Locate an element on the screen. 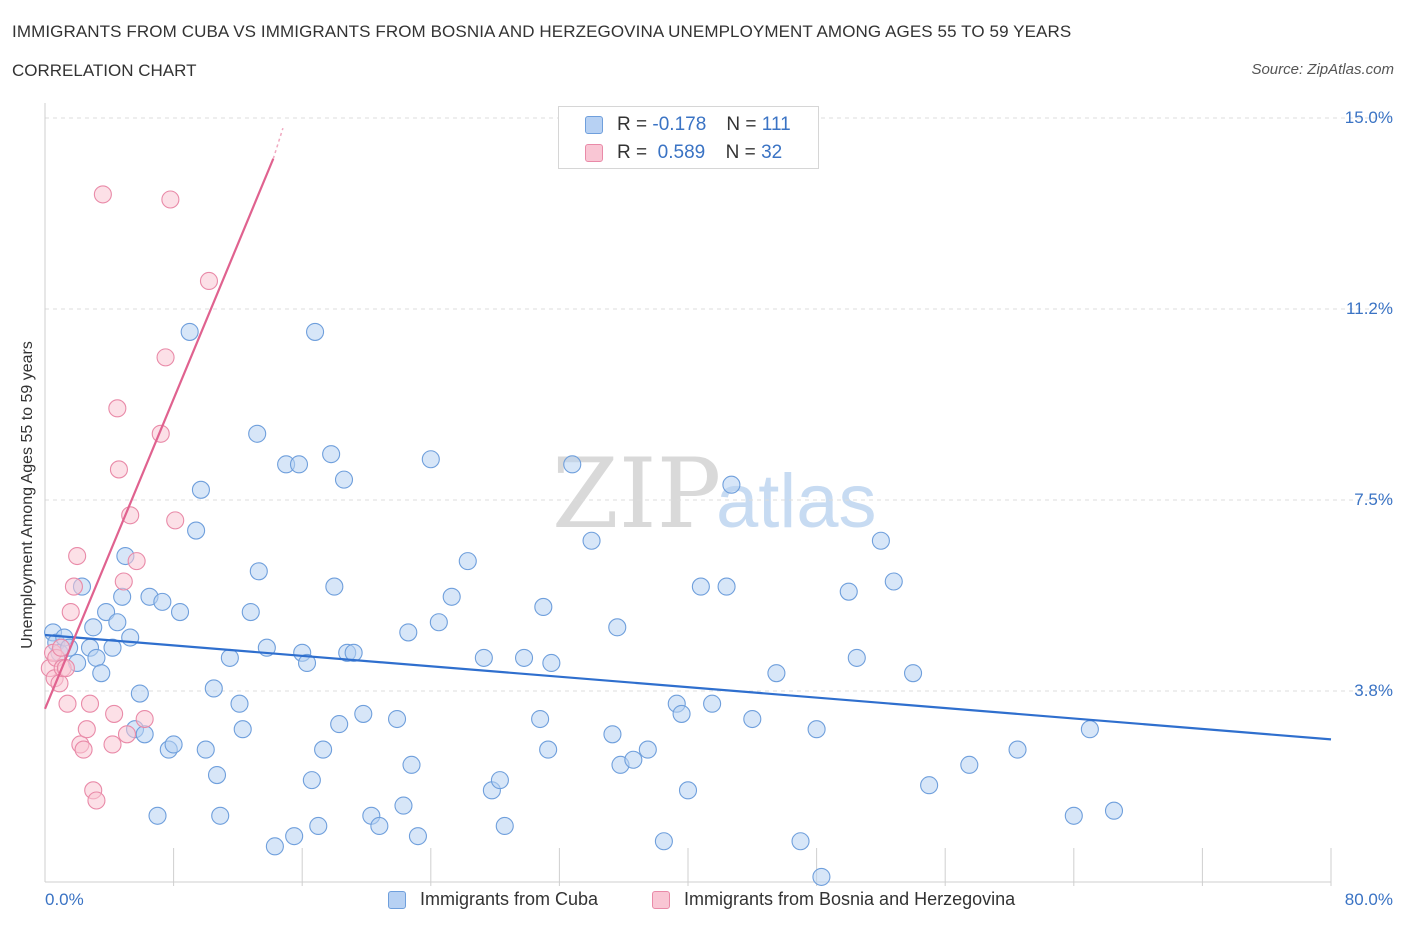 Image resolution: width=1406 pixels, height=930 pixels. legend-row-bosnia: R = 0.589 N = 32 is located at coordinates (683, 153).